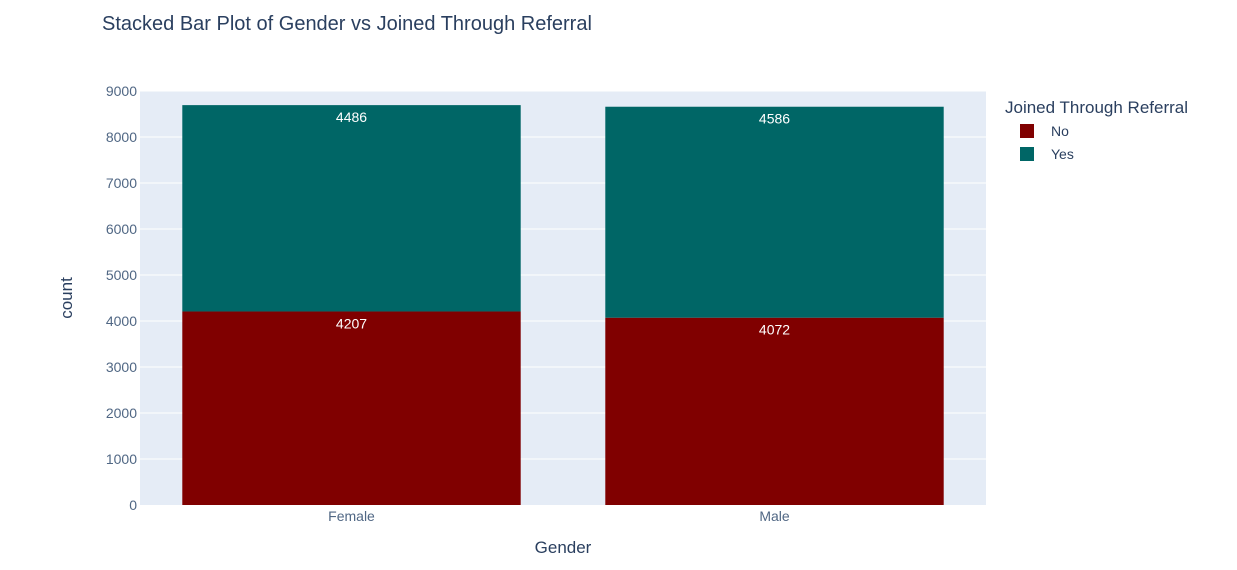 The image size is (1237, 570). What do you see at coordinates (1096, 130) in the screenshot?
I see `legend: Joined Through Referral No Yes` at bounding box center [1096, 130].